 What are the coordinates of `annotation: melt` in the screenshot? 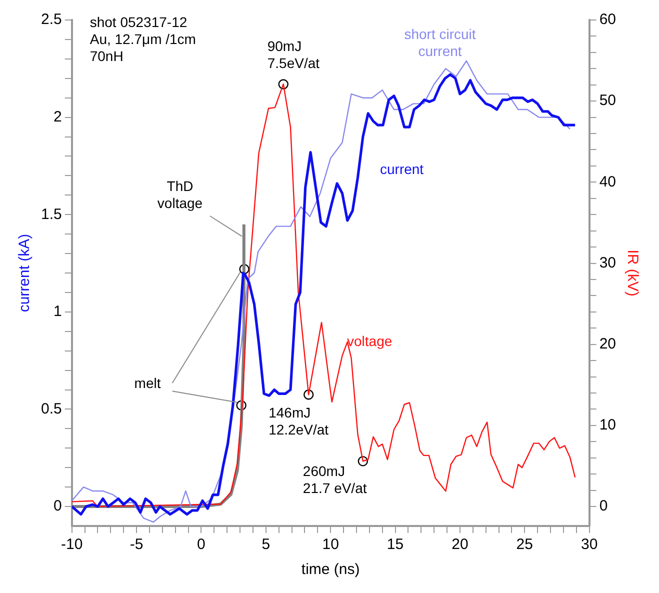 It's located at (147, 382).